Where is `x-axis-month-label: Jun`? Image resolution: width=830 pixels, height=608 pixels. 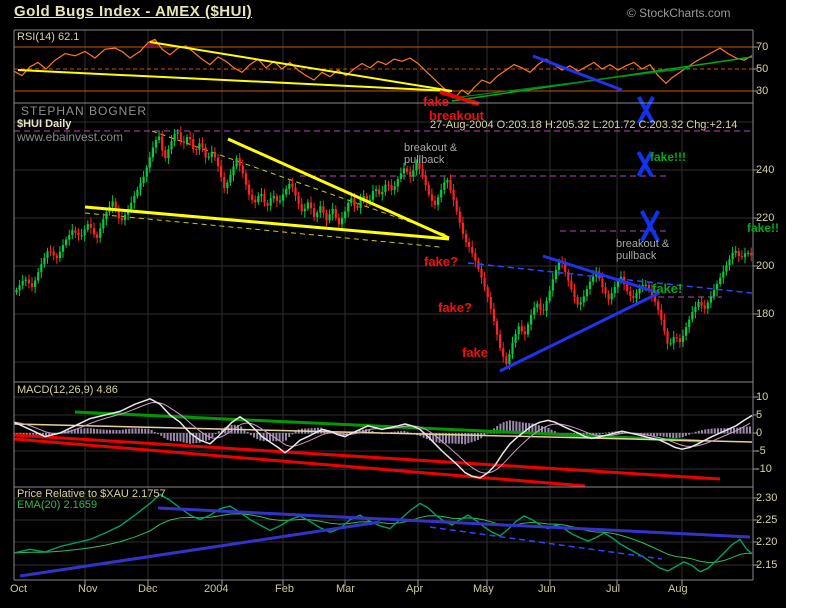 x-axis-month-label: Jun is located at coordinates (547, 589).